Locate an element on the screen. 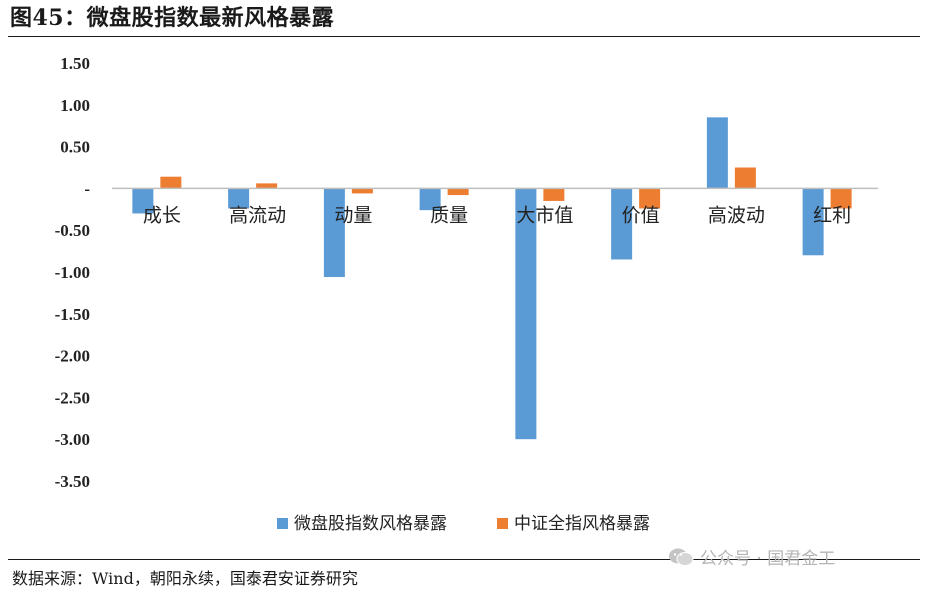  category-label: 高波动 is located at coordinates (736, 215).